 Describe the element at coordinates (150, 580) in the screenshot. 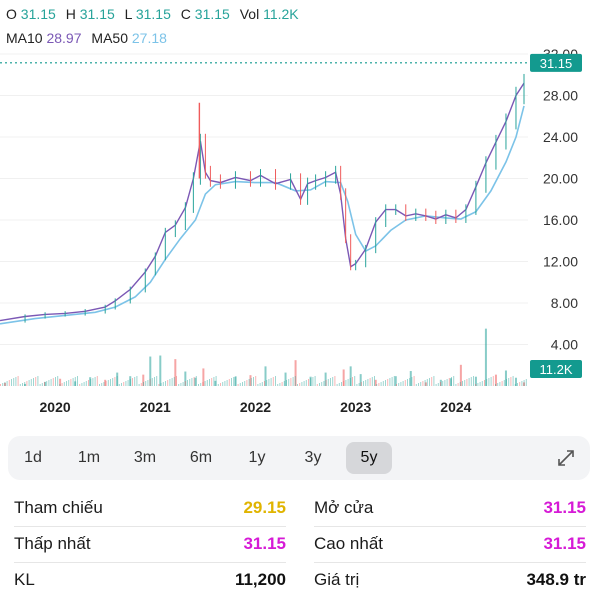

I see `stat-volume: KL 11,200` at that location.